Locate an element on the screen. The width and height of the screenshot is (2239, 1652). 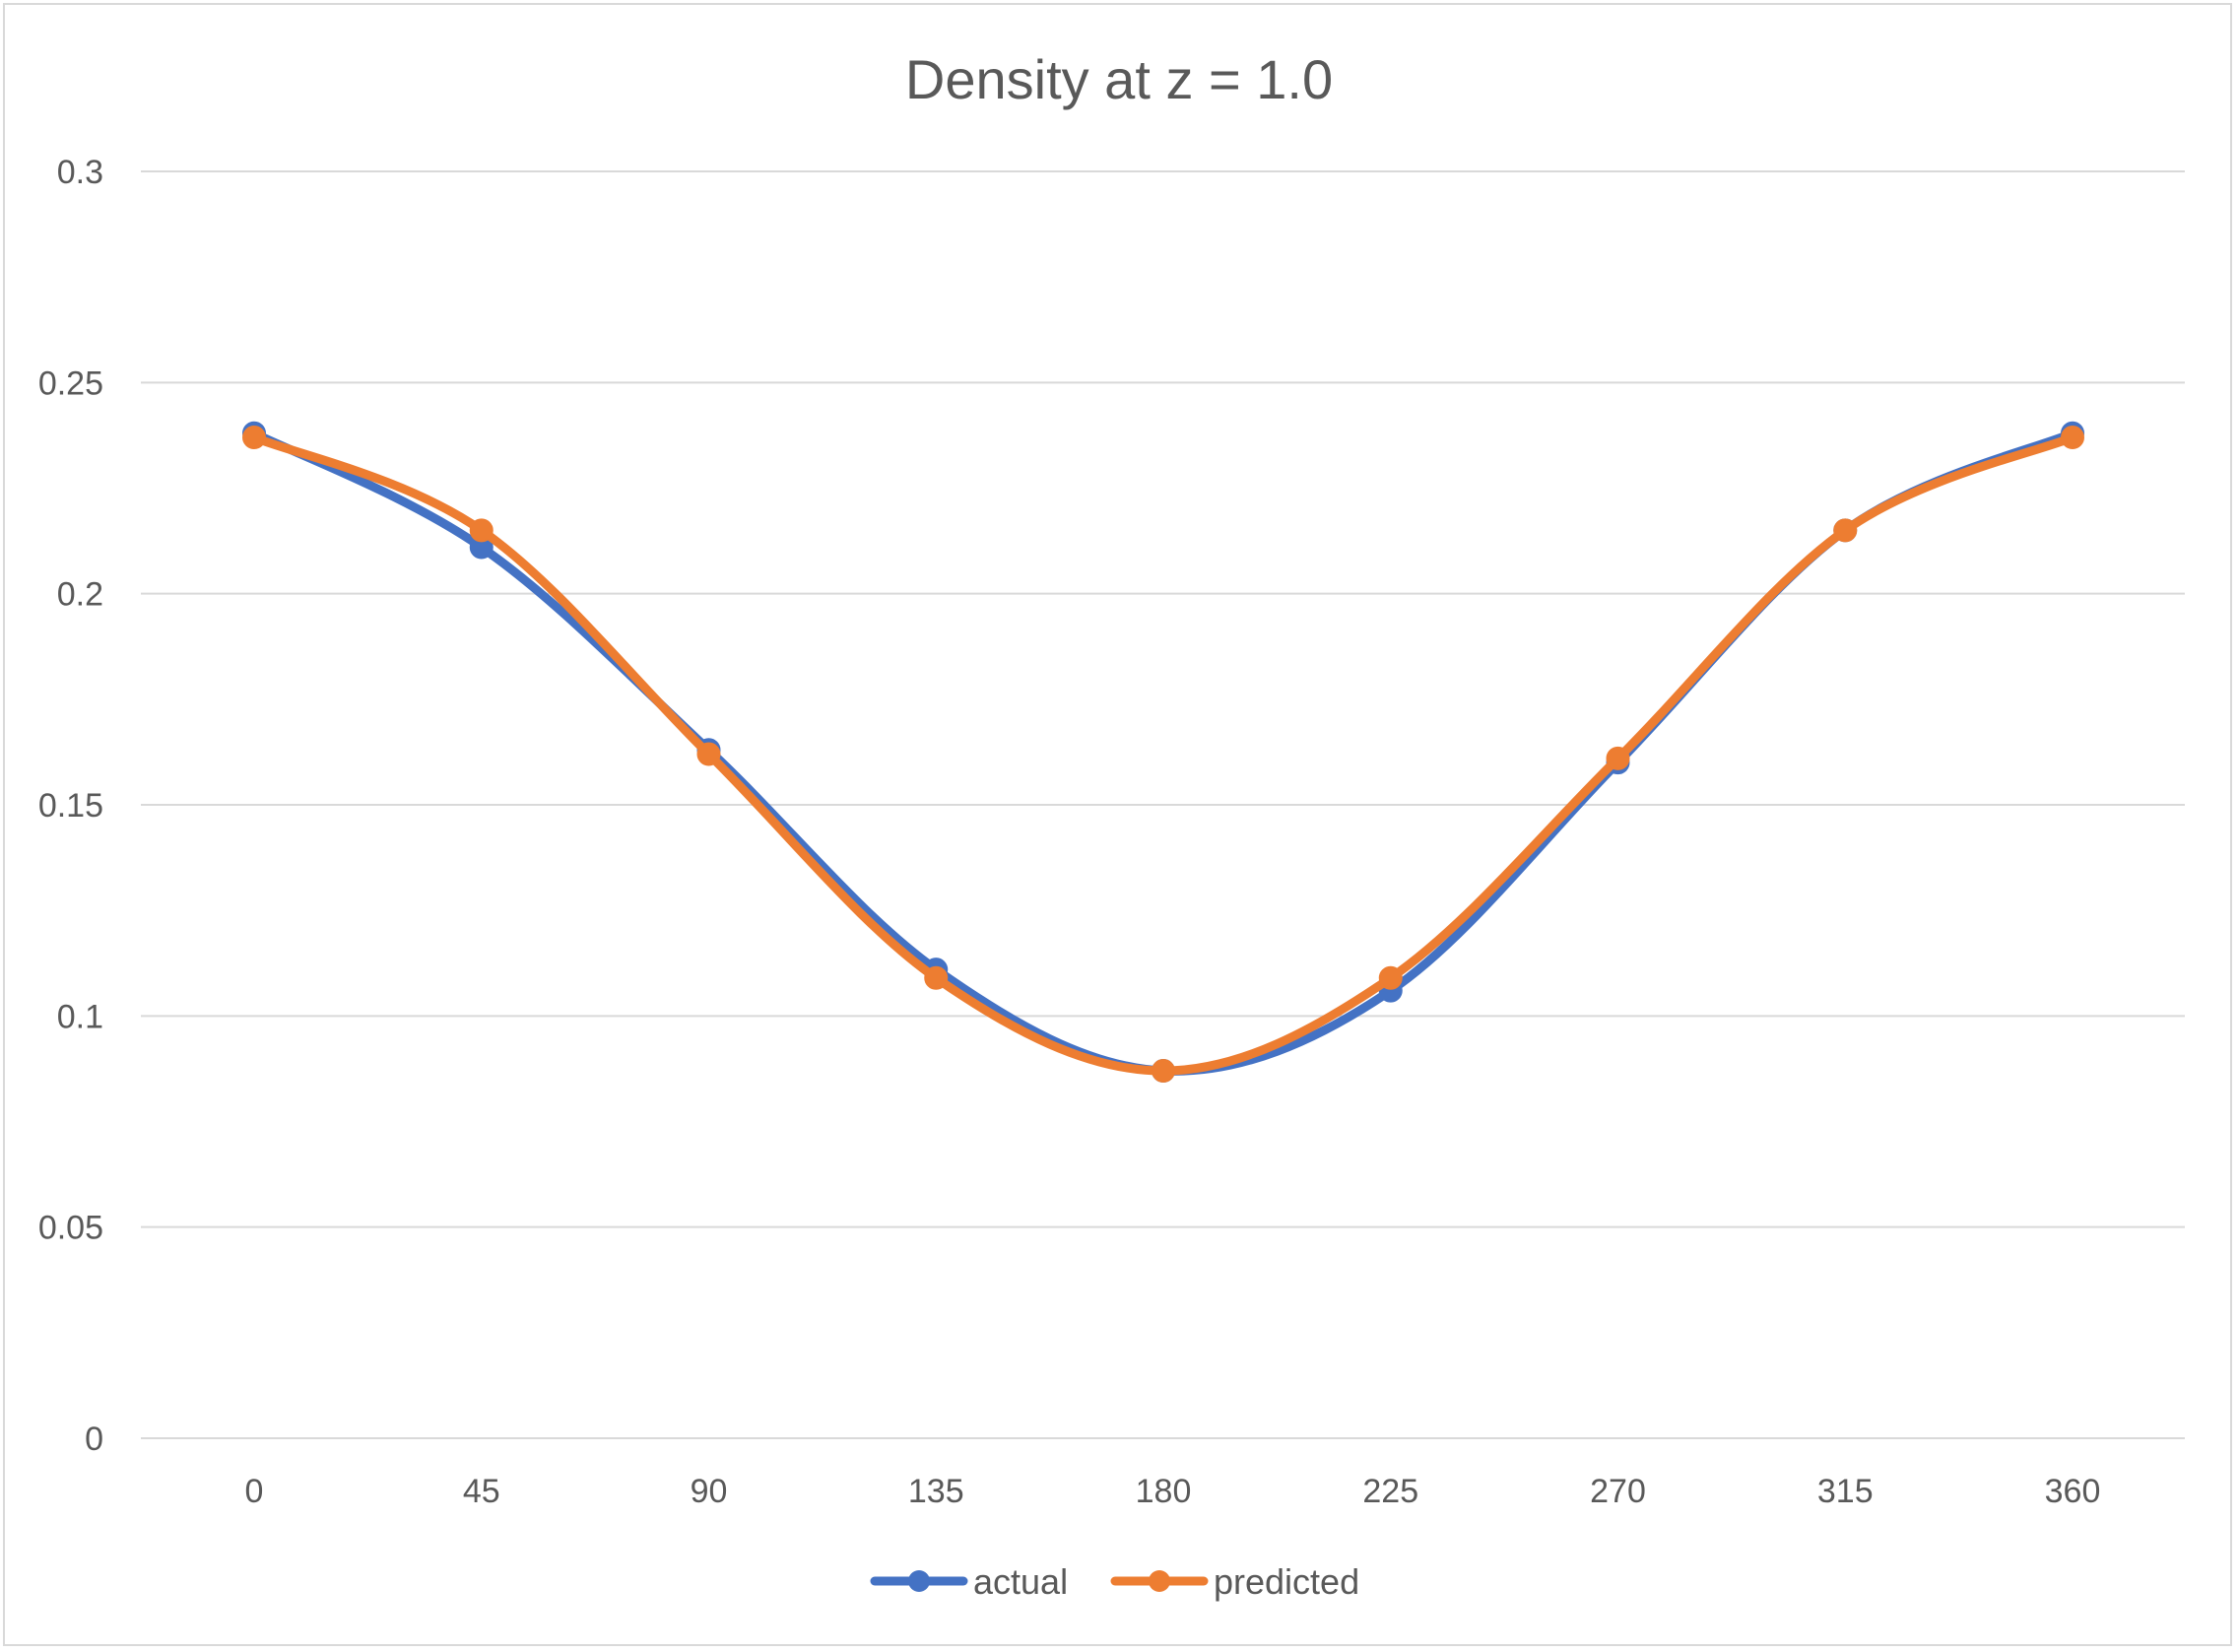
legend-label: actual is located at coordinates (1021, 1581).